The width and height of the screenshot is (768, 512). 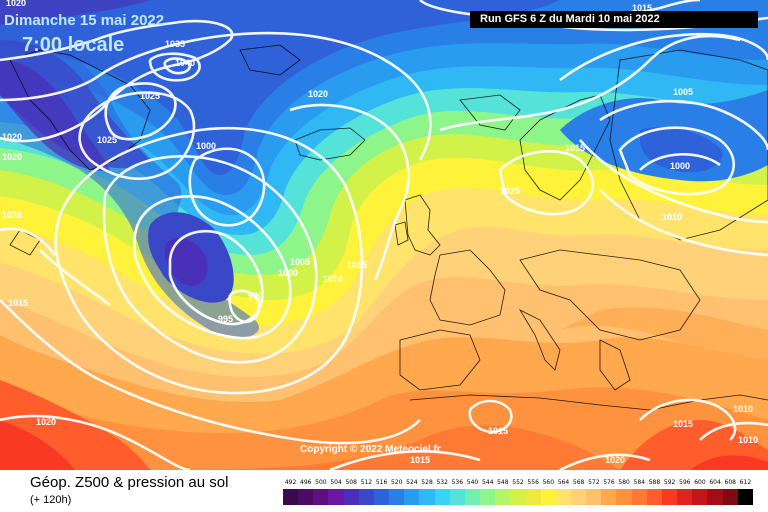 I want to click on legend-tick: 516, so click(x=381, y=482).